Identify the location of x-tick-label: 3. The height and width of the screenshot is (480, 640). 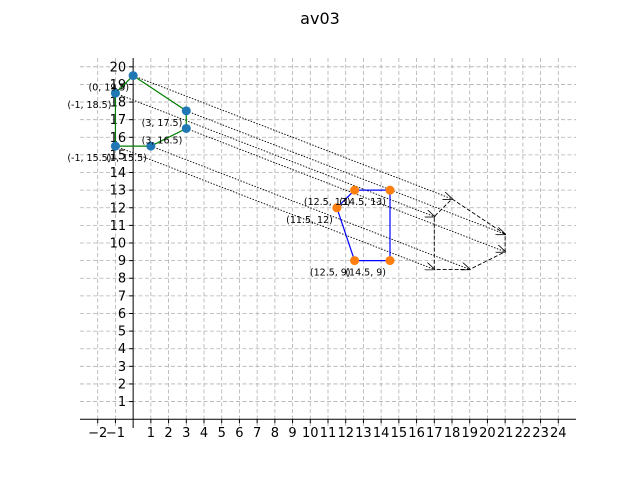
(186, 433).